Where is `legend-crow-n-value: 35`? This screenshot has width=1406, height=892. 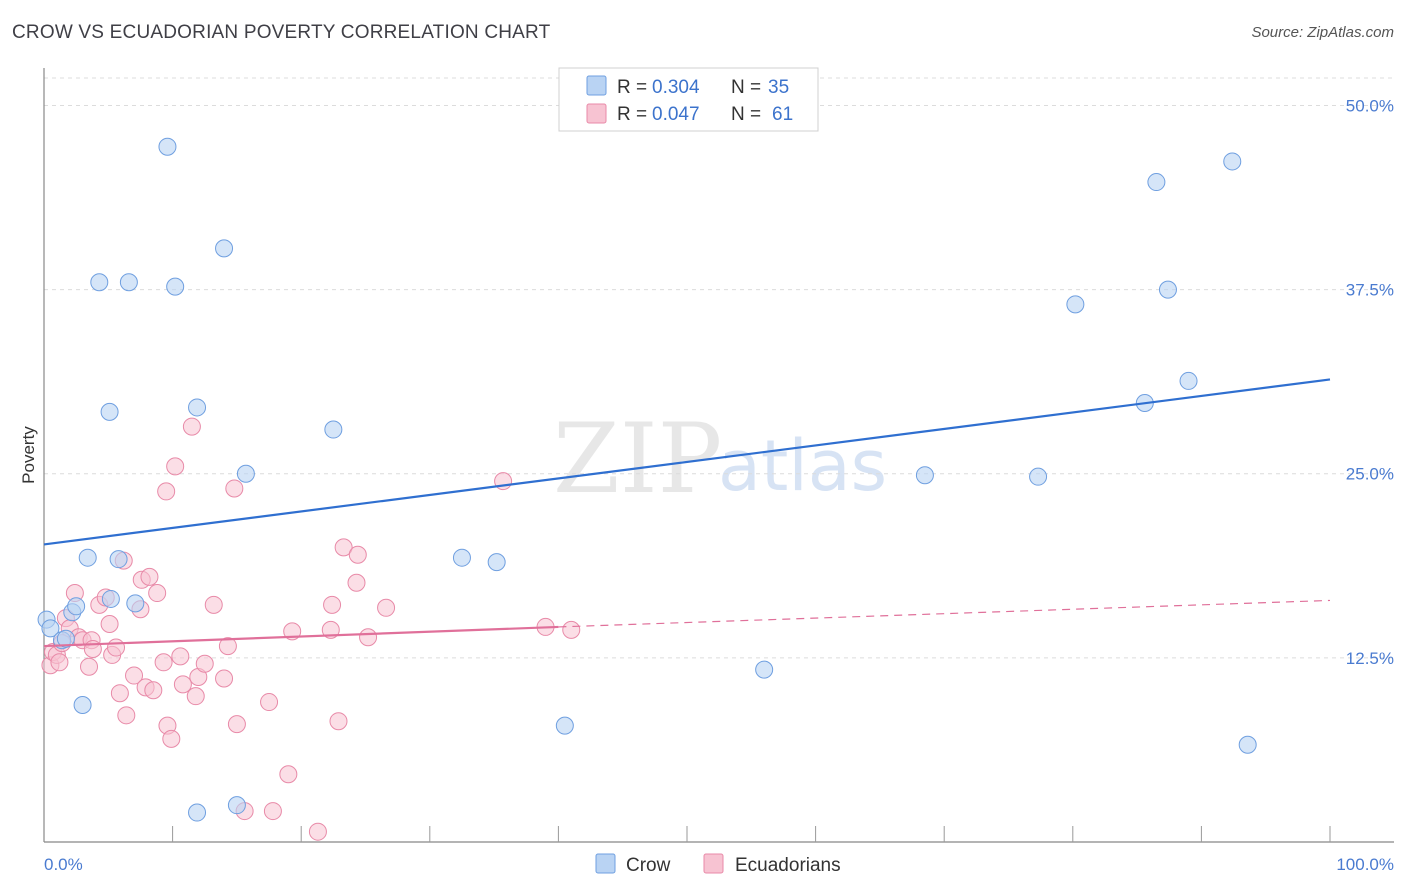 legend-crow-n-value: 35 is located at coordinates (778, 87).